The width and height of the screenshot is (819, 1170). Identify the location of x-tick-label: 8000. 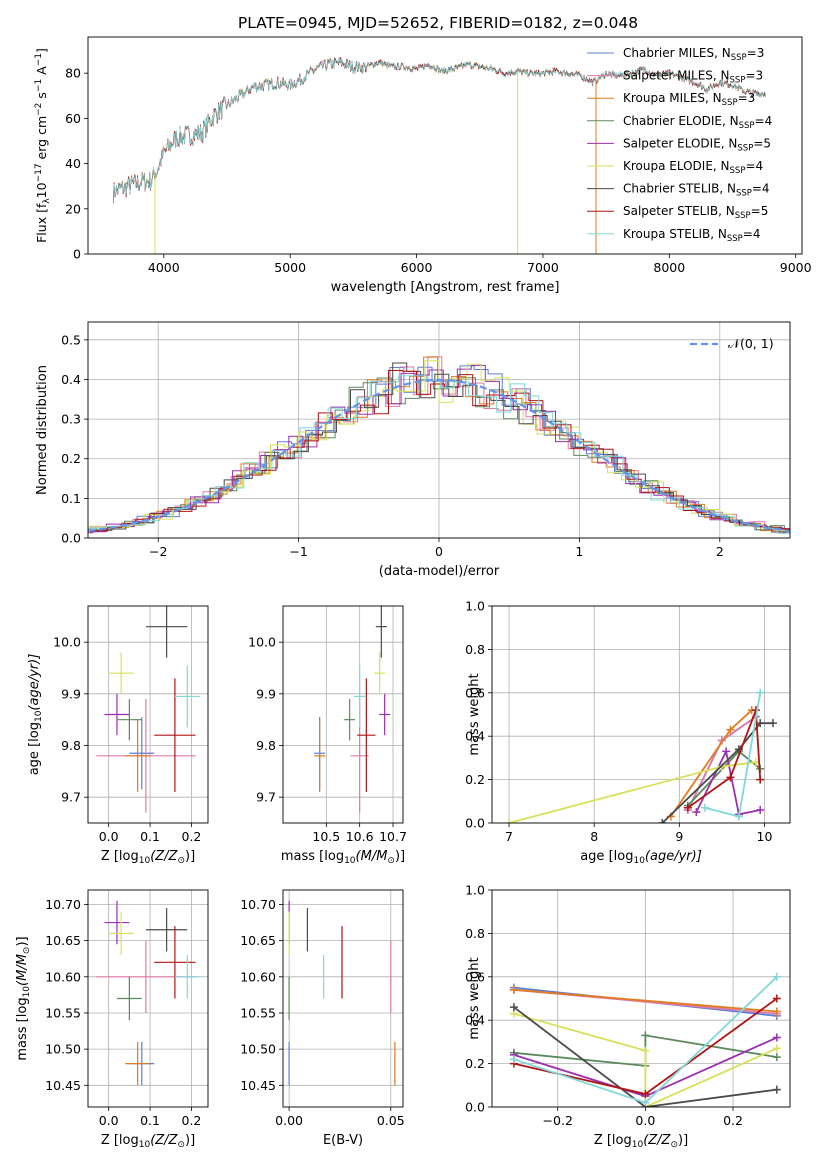
(669, 267).